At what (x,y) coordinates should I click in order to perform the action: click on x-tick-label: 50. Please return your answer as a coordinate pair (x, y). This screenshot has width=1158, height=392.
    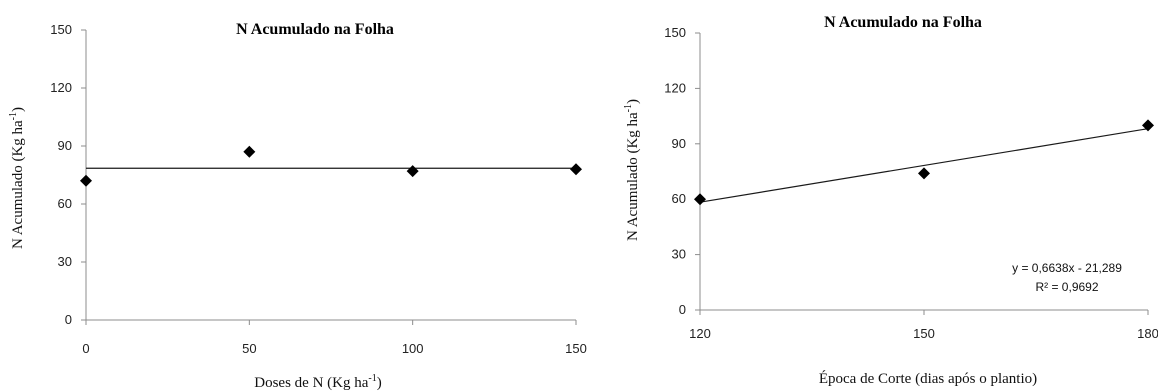
    Looking at the image, I should click on (249, 348).